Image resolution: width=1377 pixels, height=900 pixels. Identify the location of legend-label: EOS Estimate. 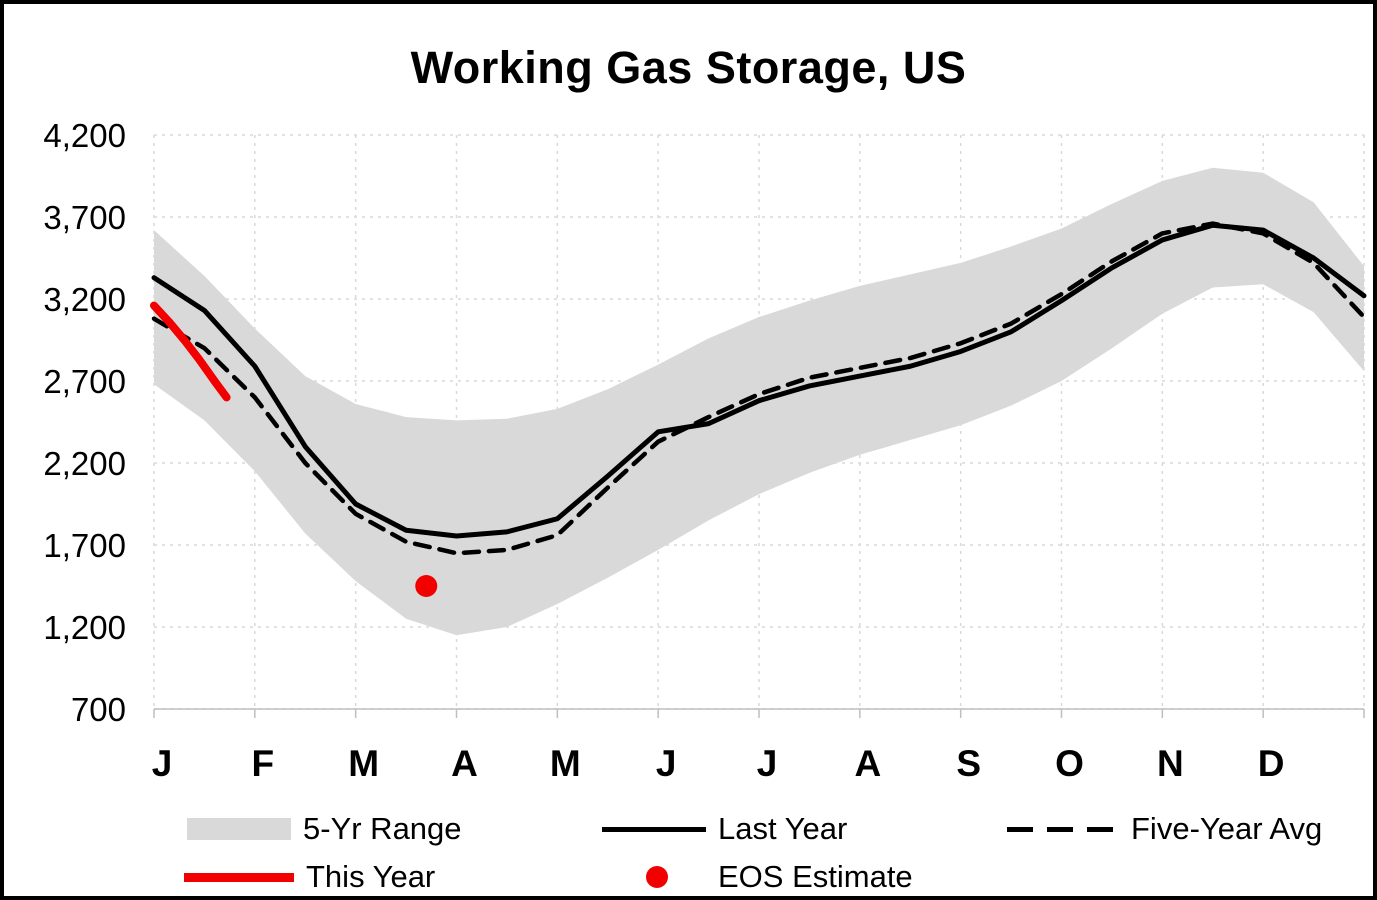
(815, 876).